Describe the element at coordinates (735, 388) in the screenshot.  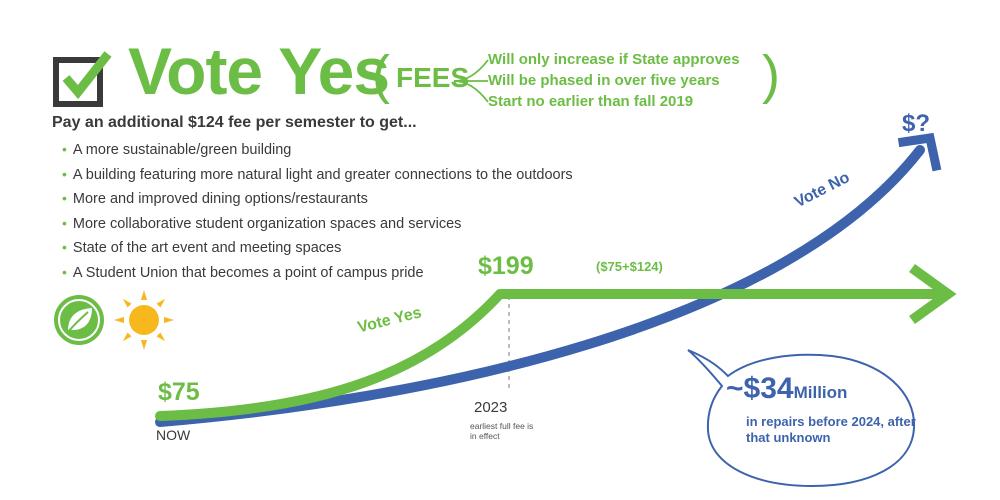
I see `repairs-prefix: ~` at that location.